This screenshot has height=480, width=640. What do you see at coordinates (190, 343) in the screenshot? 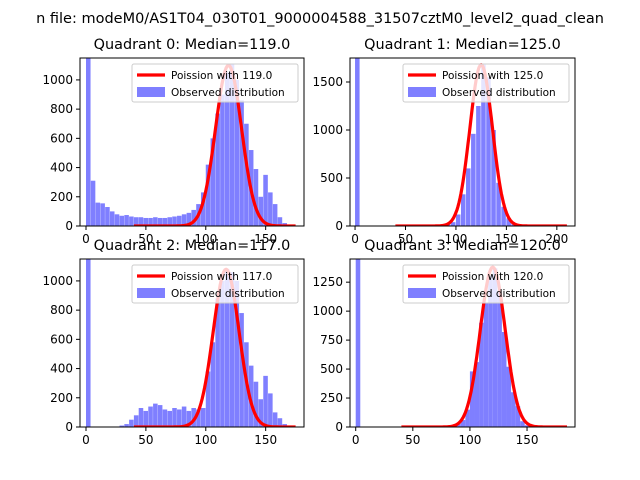
I see `plot-content` at bounding box center [190, 343].